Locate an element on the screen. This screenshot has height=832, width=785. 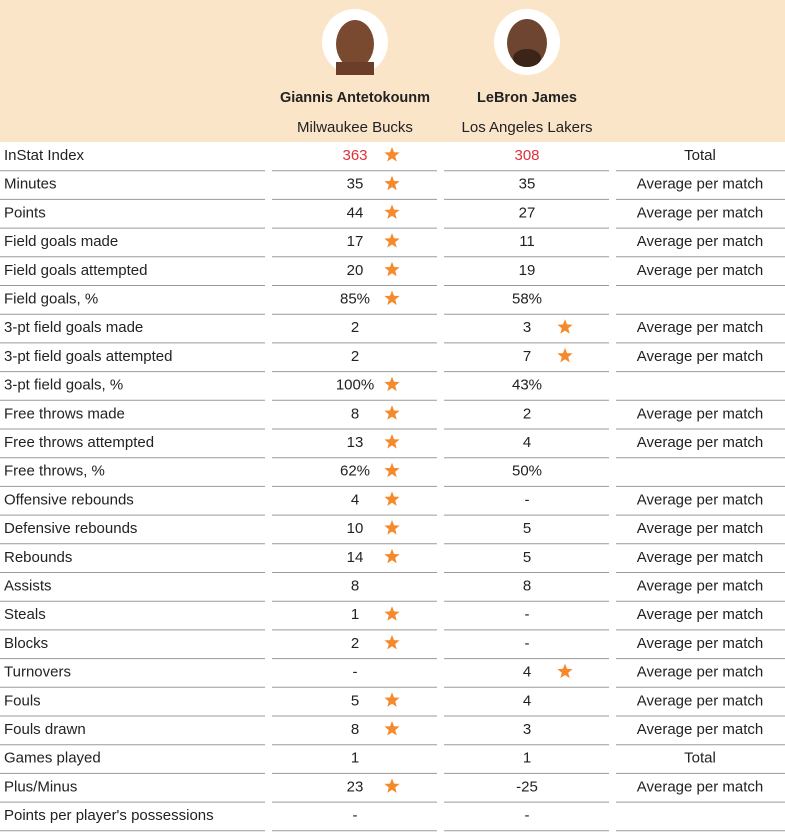
stat-value: 308 is located at coordinates (526, 155).